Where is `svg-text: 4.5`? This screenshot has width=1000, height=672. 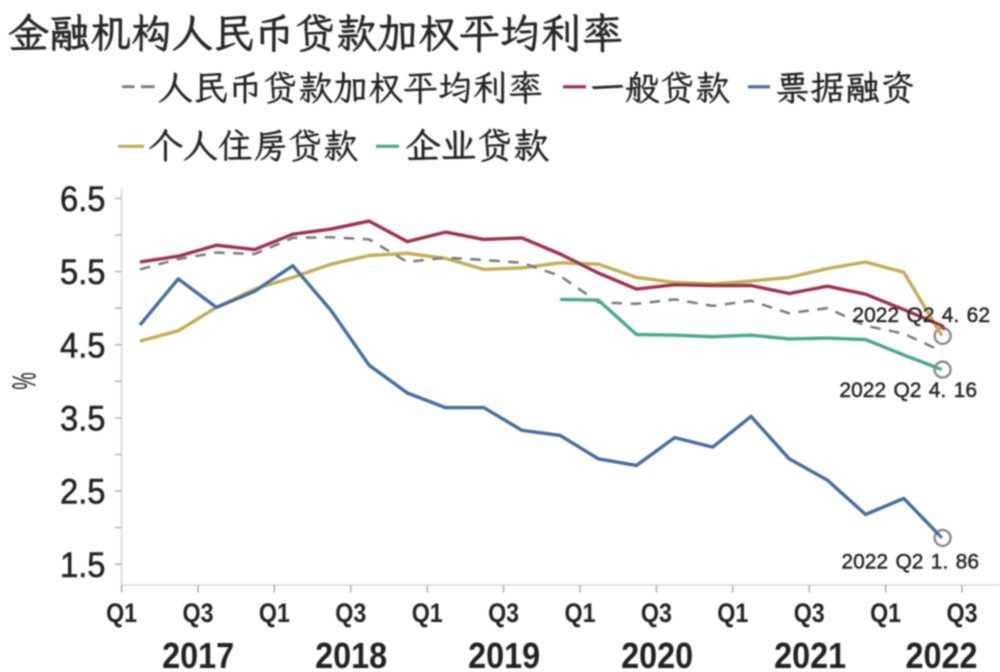 svg-text: 4.5 is located at coordinates (83, 345).